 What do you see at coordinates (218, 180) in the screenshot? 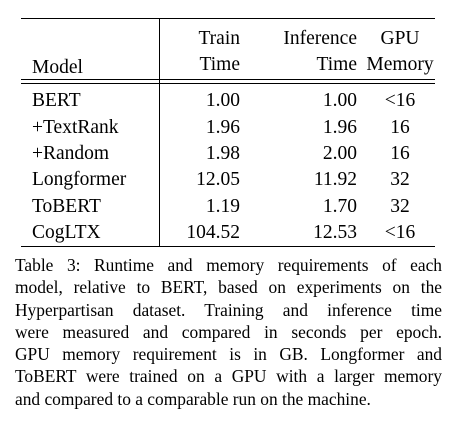
I see `cell-train-time: 12.05` at bounding box center [218, 180].